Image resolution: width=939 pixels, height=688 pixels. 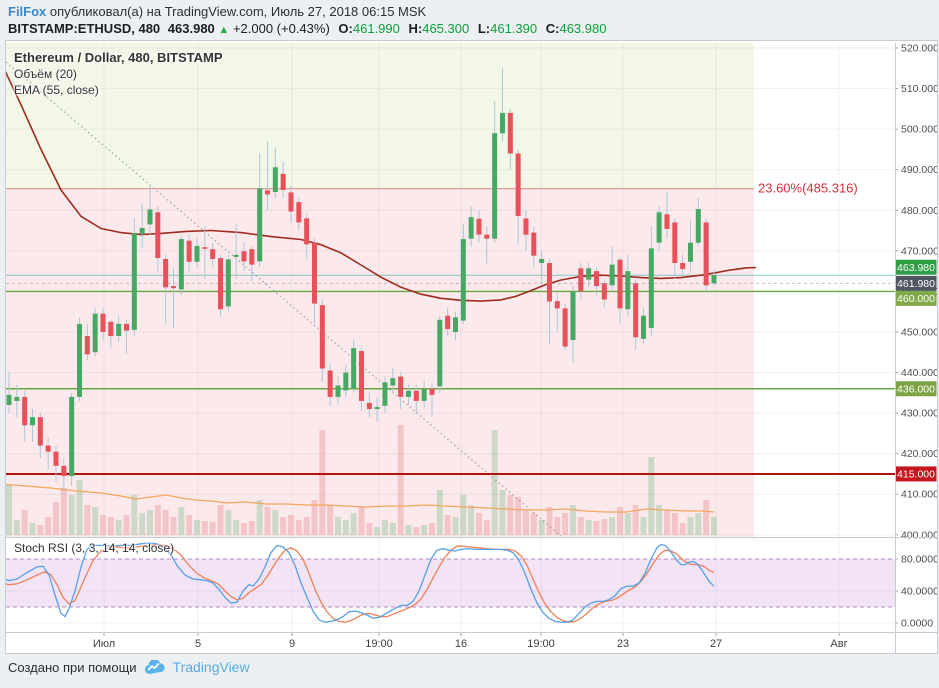 I want to click on svg-text: 0.0000, so click(x=917, y=624).